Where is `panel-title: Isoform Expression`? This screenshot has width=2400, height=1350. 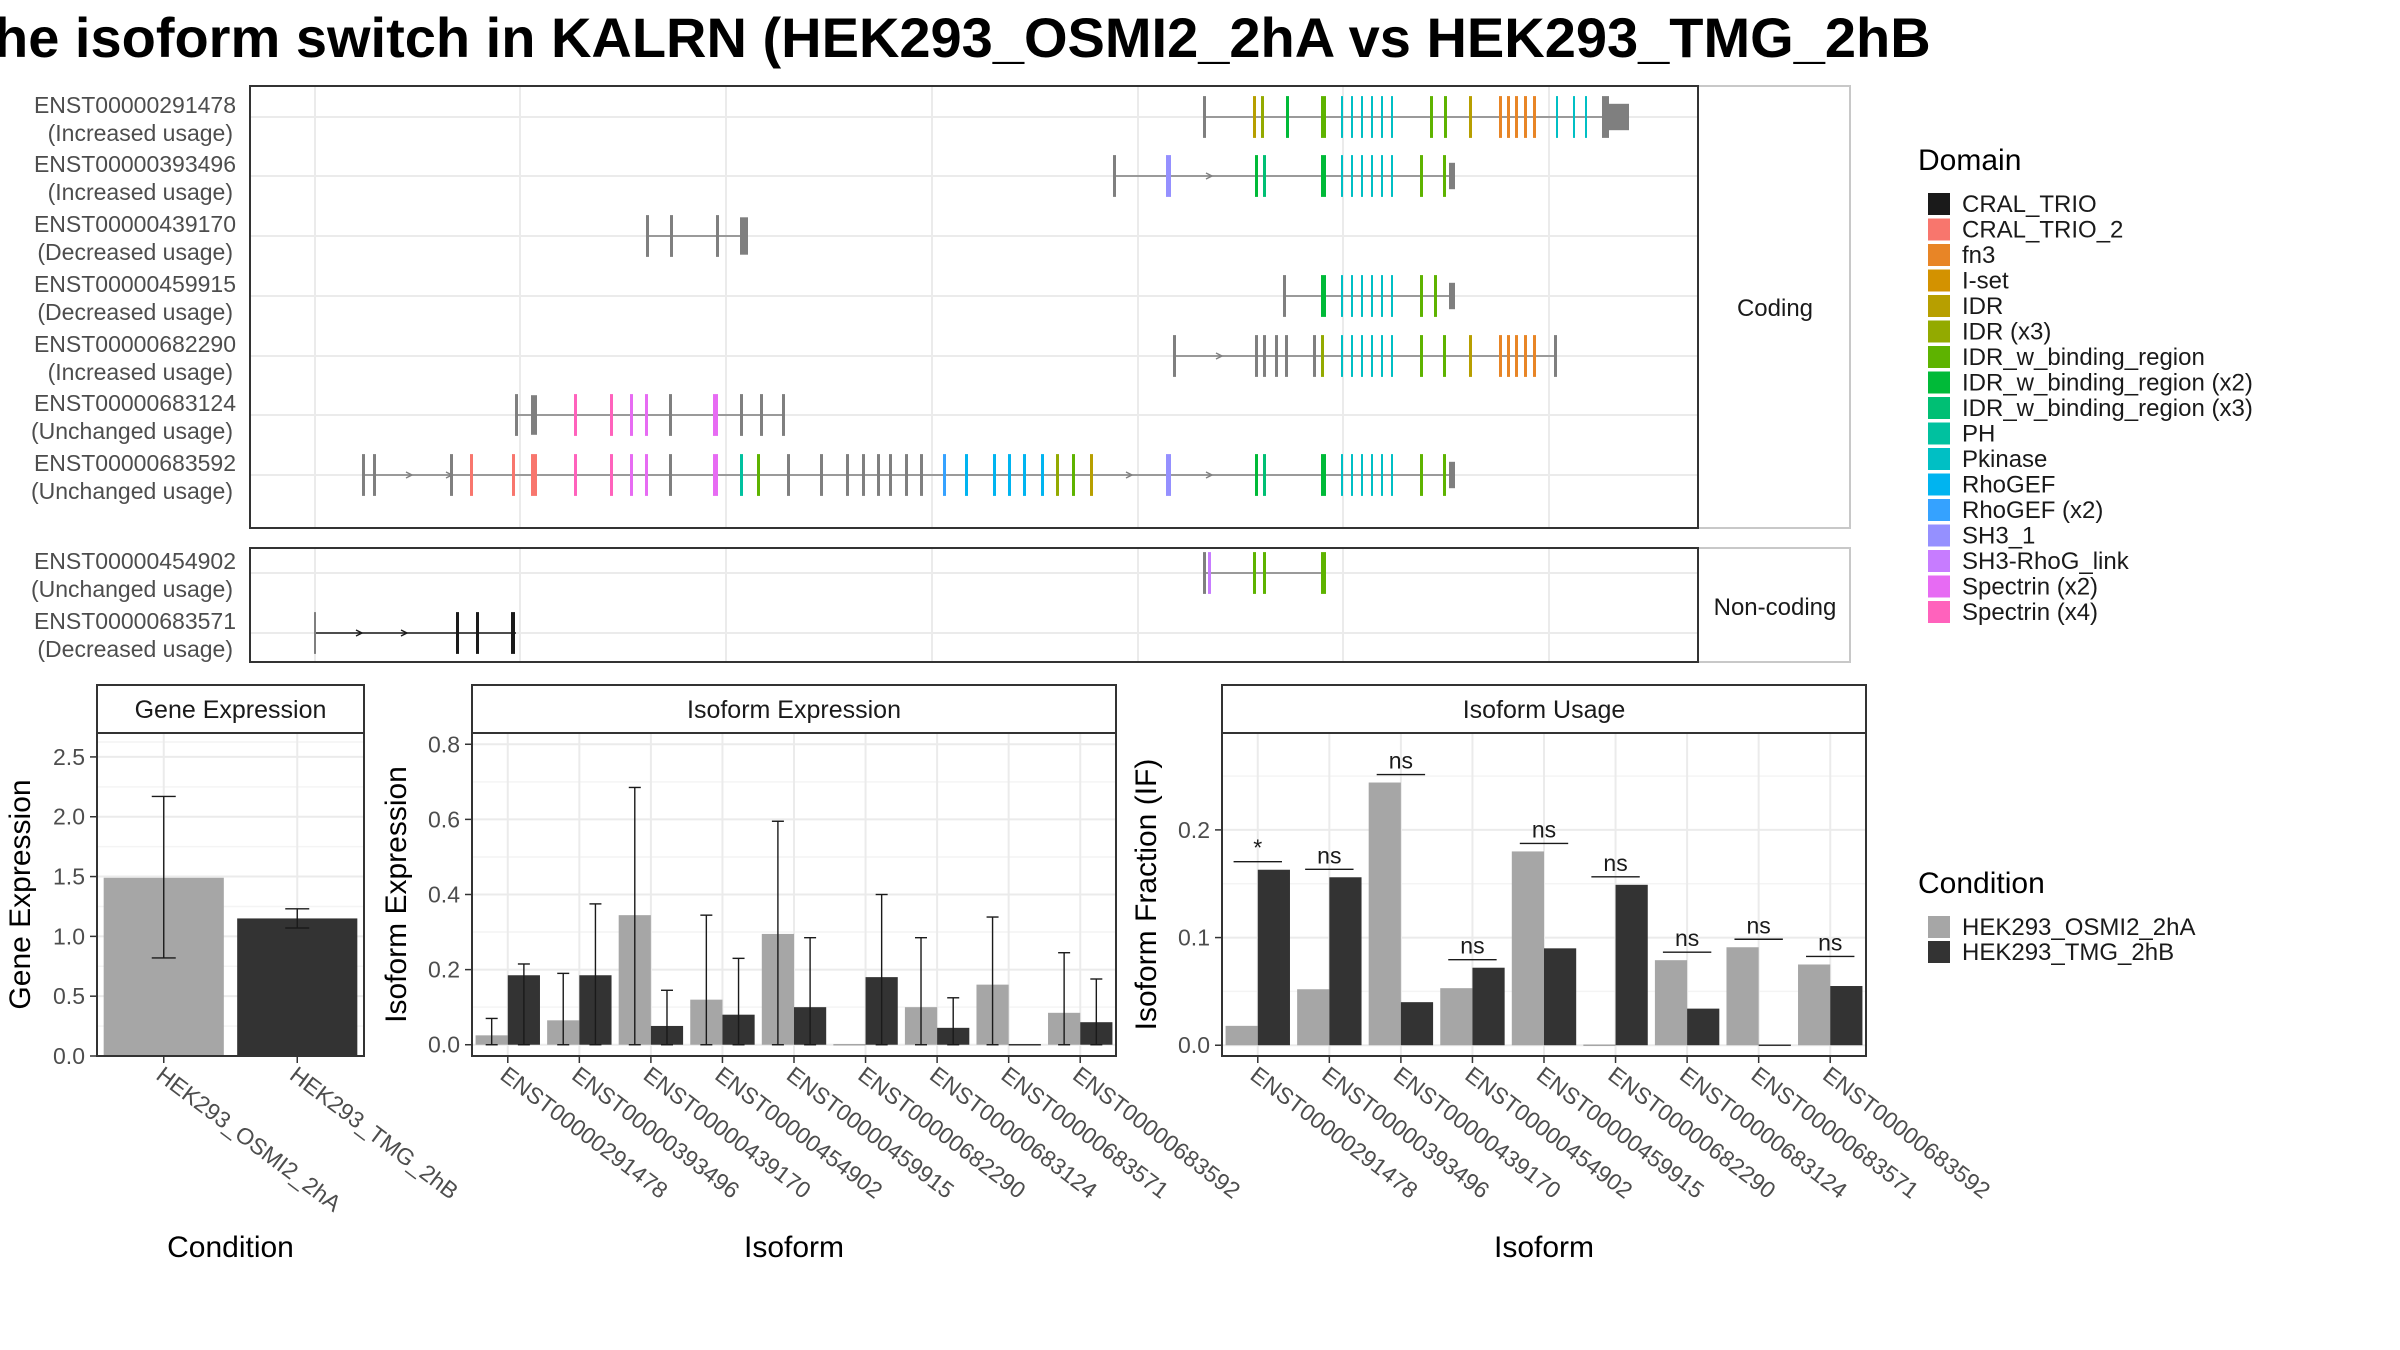 panel-title: Isoform Expression is located at coordinates (794, 710).